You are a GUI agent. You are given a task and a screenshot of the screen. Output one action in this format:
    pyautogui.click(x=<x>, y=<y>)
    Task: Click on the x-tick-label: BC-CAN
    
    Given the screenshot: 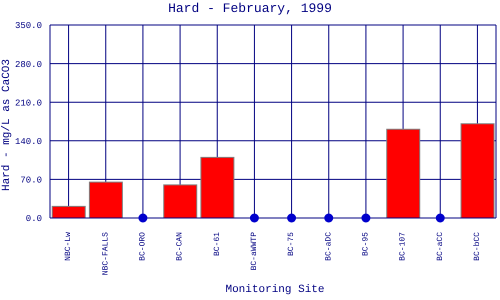 What is the action you would take?
    pyautogui.click(x=180, y=246)
    